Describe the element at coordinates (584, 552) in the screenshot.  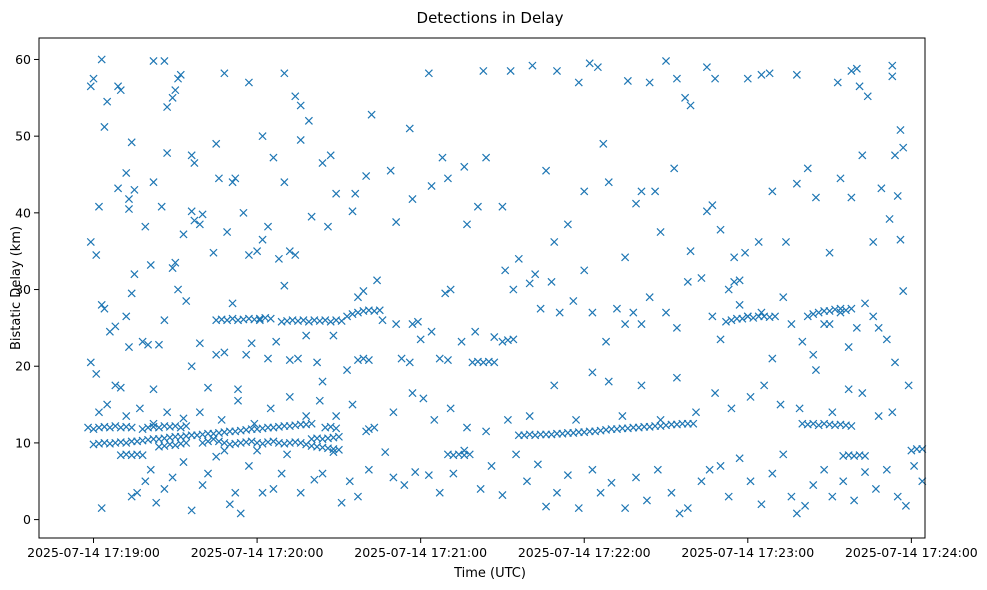
I see `x-tick-label: 2025-07-14 17:22:00` at that location.